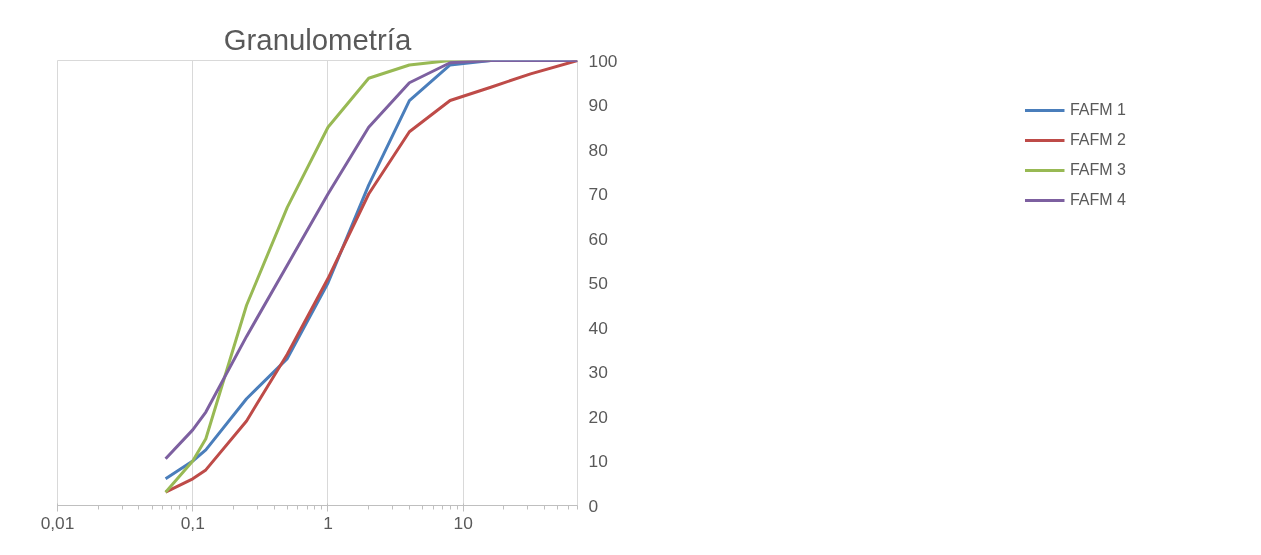  What do you see at coordinates (317, 39) in the screenshot?
I see `chart-title: Granulometría` at bounding box center [317, 39].